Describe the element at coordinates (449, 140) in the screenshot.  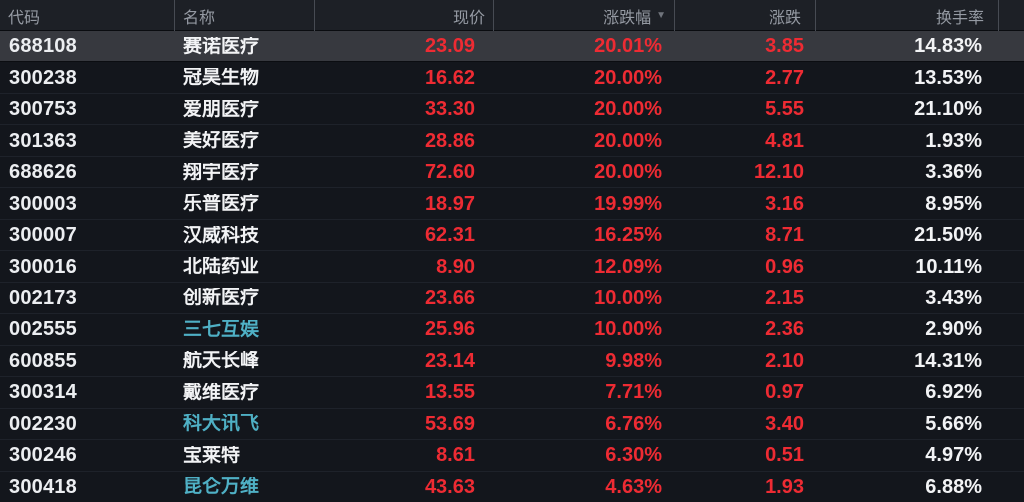
I see `stock-price: 28.86` at that location.